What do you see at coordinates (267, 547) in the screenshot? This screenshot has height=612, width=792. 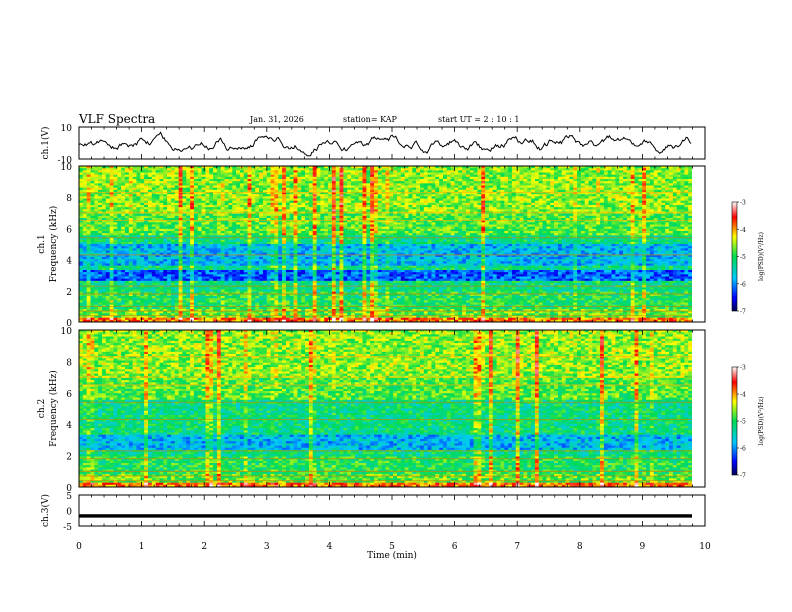 I see `time-tick-label: 3` at bounding box center [267, 547].